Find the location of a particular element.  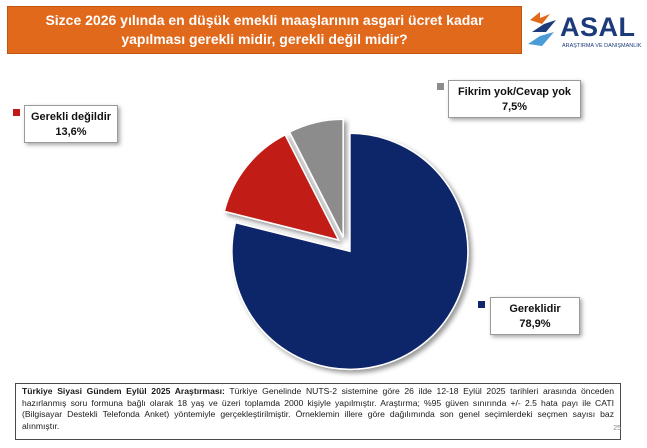

pie-slice-gerekli-degildir is located at coordinates (282, 187).